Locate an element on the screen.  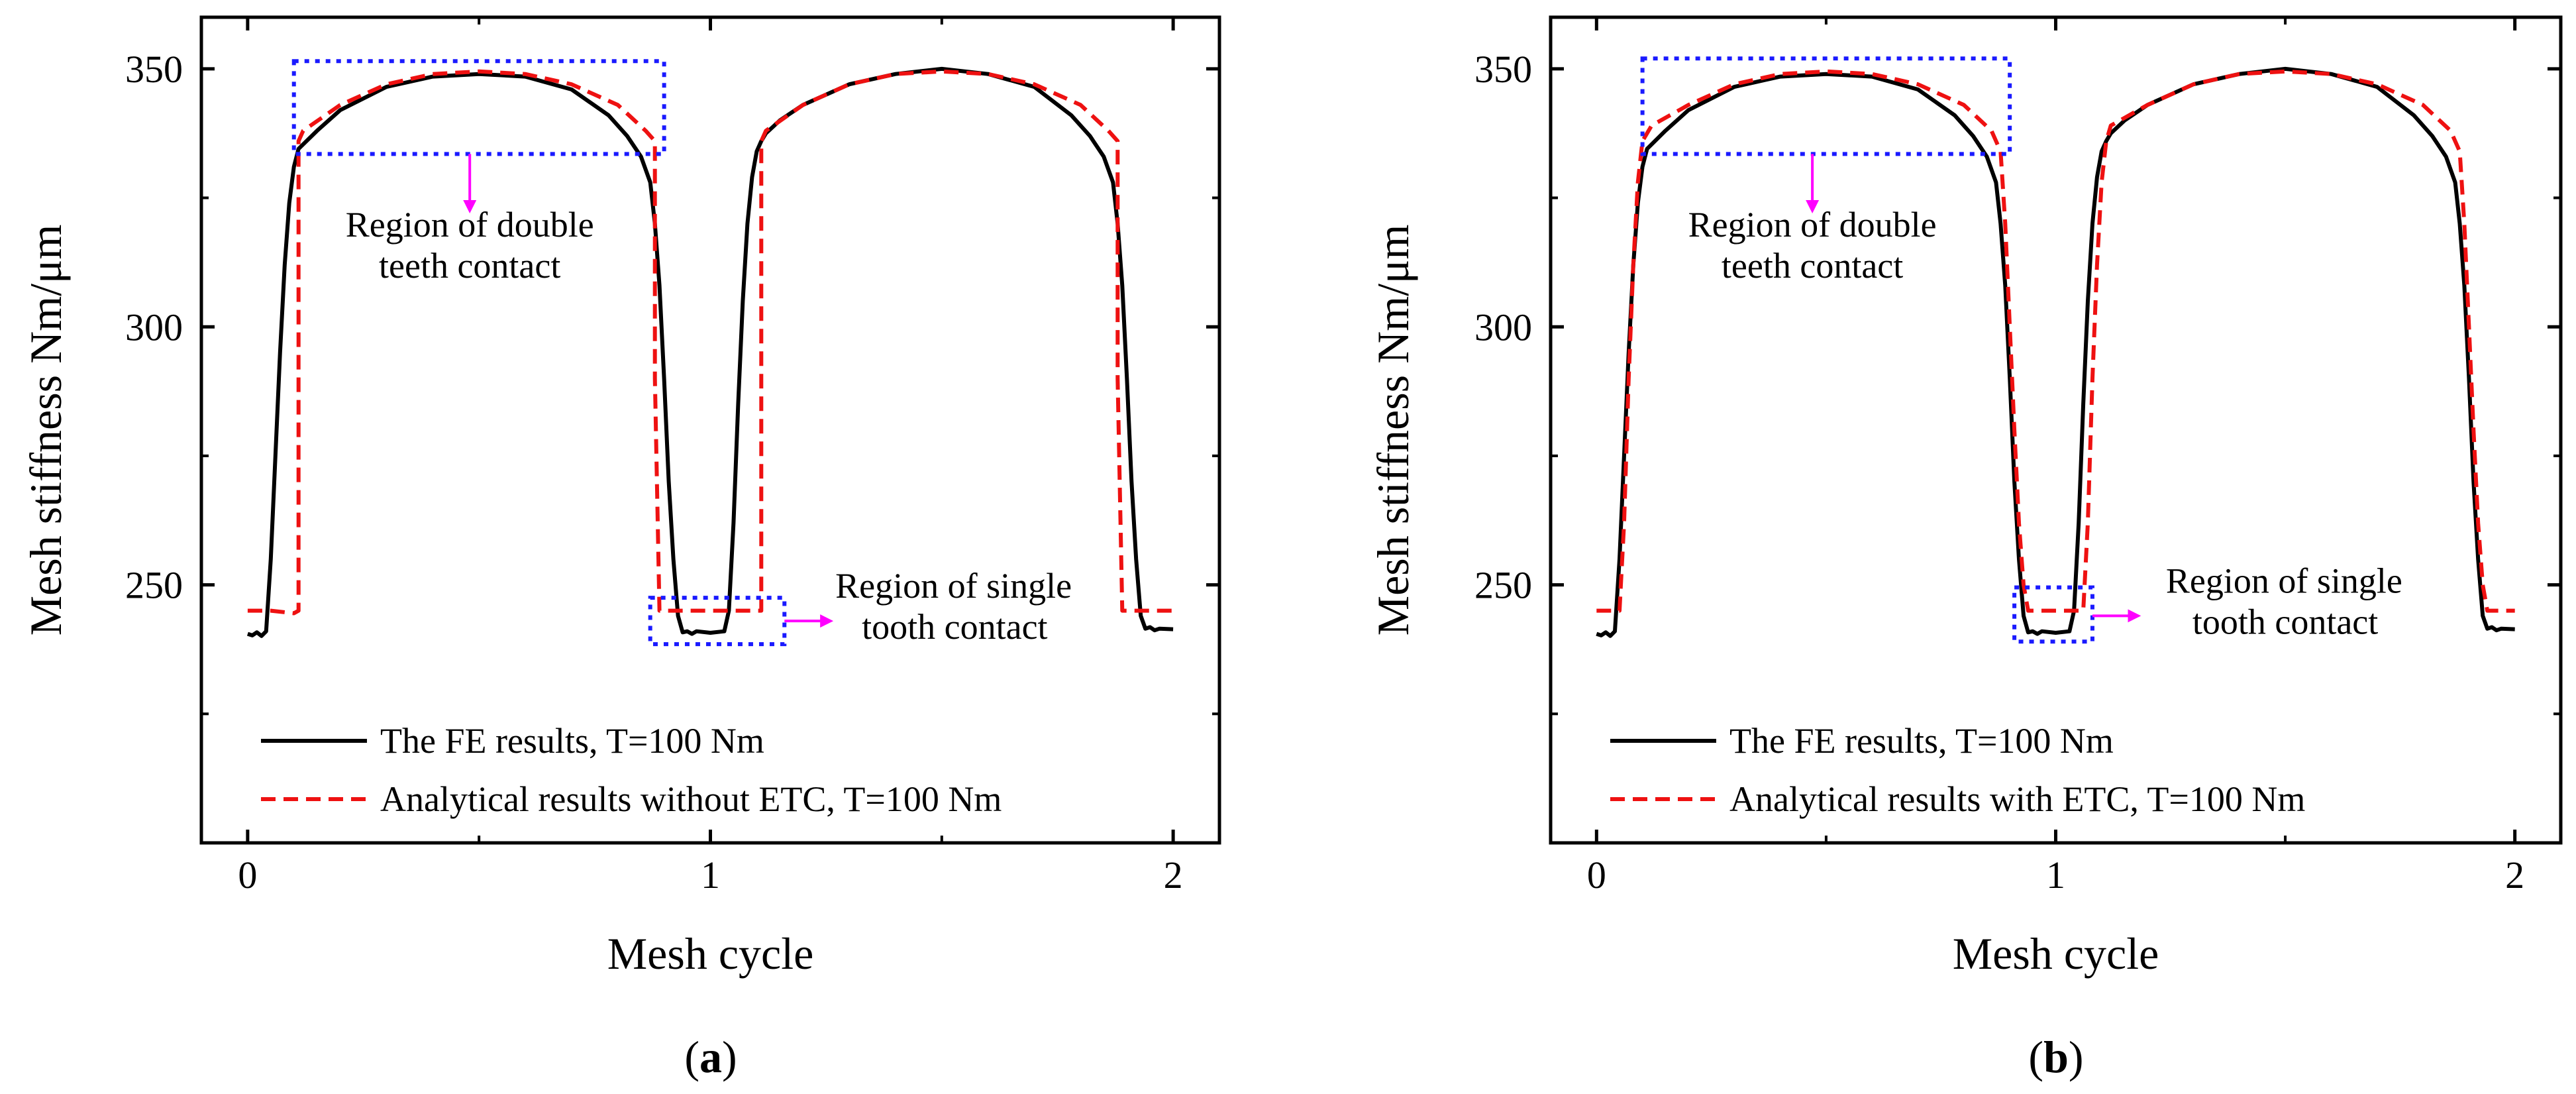
legend-label: Analytical results with ETC, T=100 Nm is located at coordinates (2017, 799).